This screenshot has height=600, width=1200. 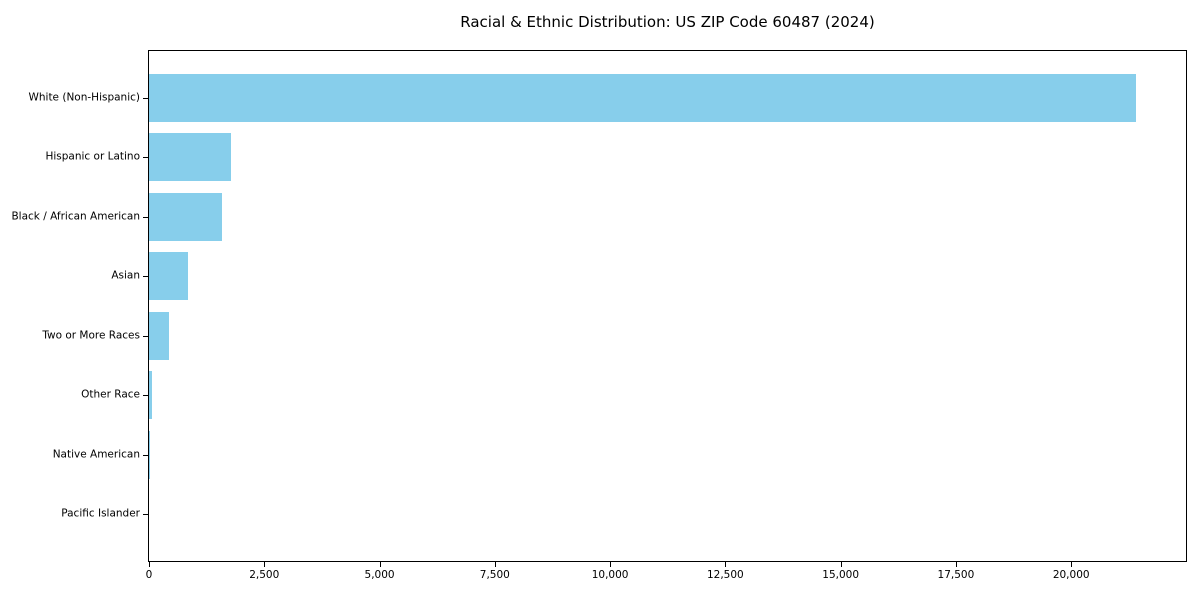 I want to click on bar-white-non-hispanic, so click(x=642, y=98).